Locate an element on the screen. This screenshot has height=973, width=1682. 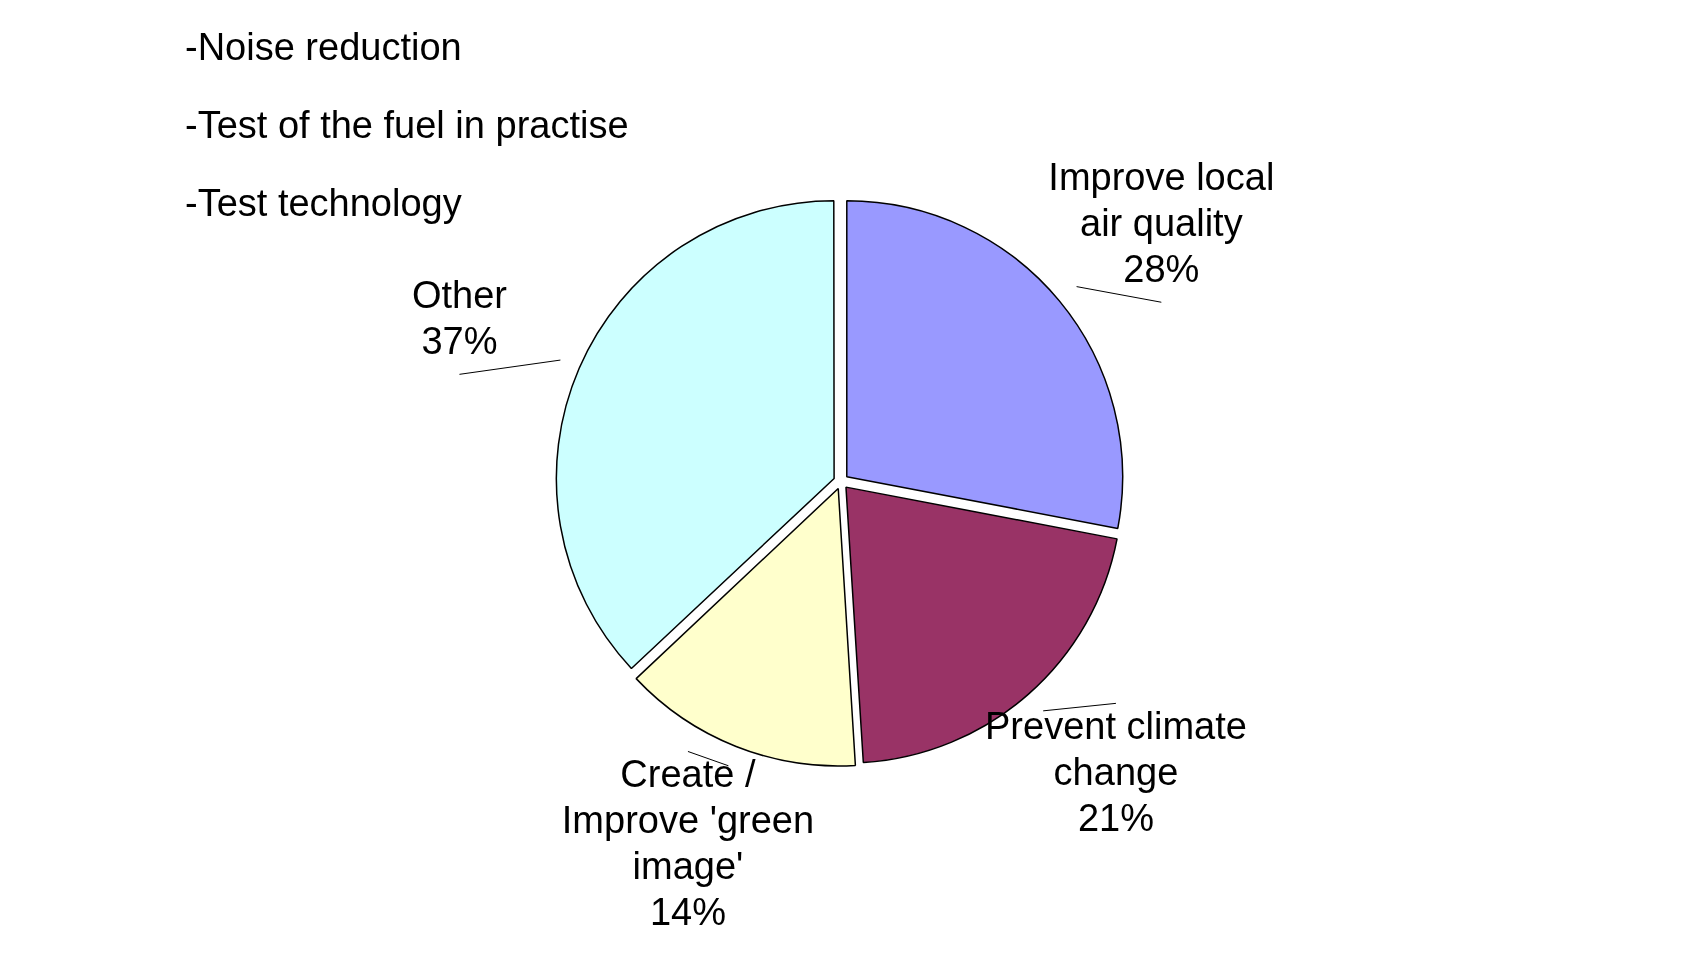
slice-label: Improve local air quality is located at coordinates (1161, 199).